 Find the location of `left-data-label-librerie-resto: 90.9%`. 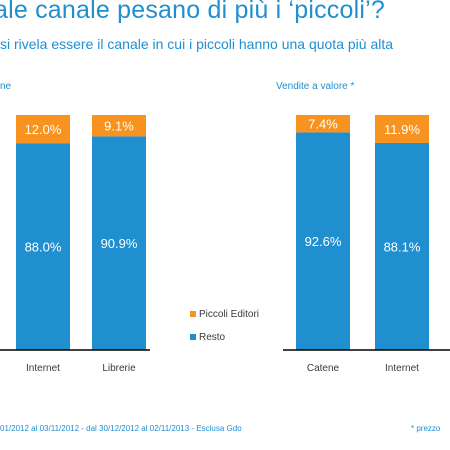

left-data-label-librerie-resto: 90.9% is located at coordinates (119, 243).